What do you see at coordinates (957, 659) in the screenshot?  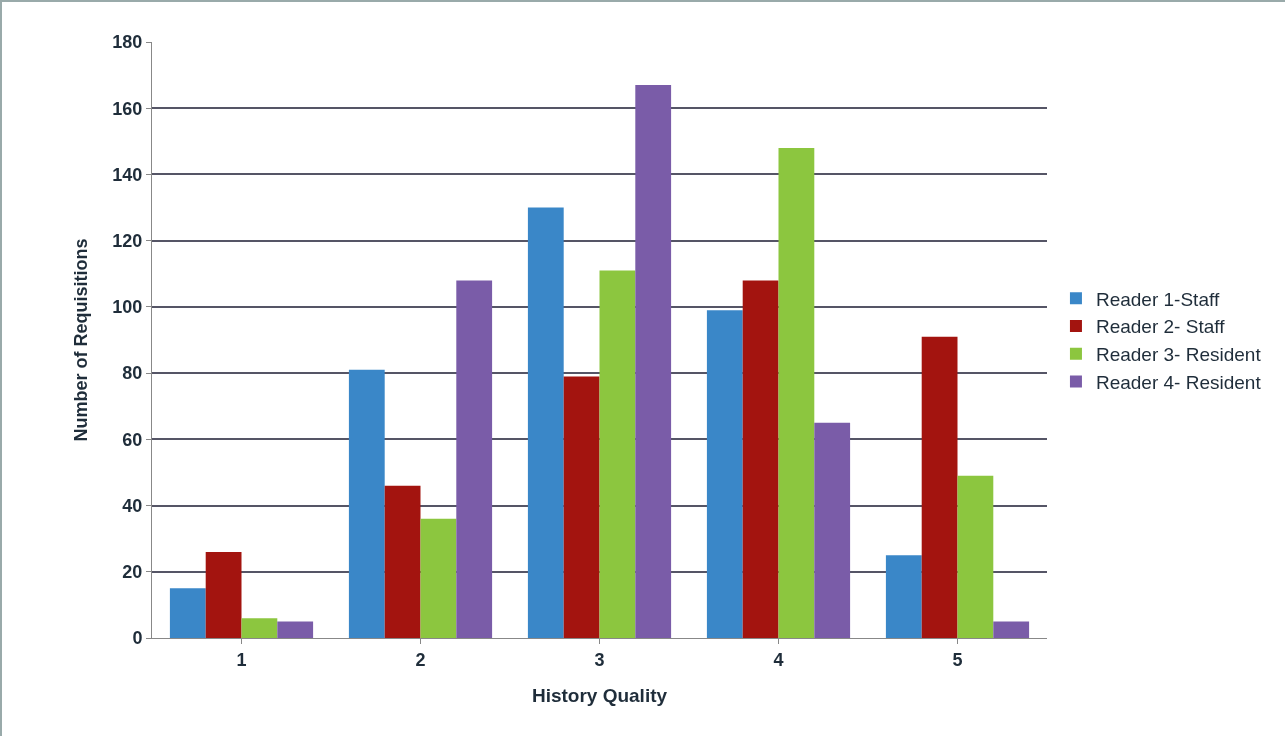 I see `x-tick-label: 5` at bounding box center [957, 659].